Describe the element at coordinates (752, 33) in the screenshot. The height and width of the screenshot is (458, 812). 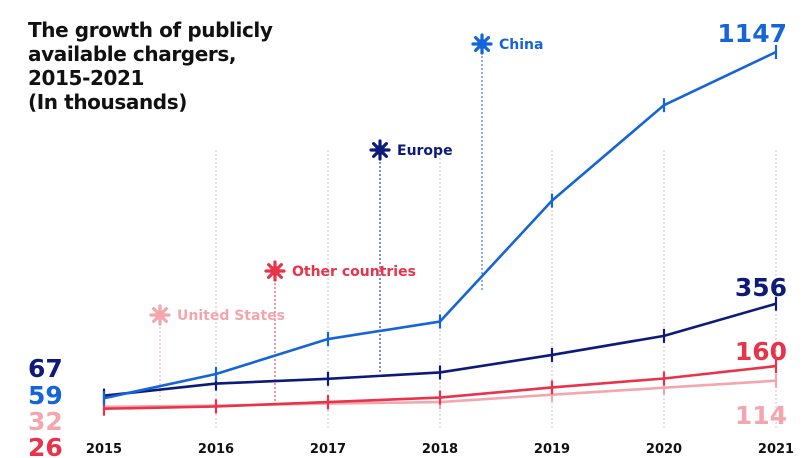
I see `end-value-china: 1147` at that location.